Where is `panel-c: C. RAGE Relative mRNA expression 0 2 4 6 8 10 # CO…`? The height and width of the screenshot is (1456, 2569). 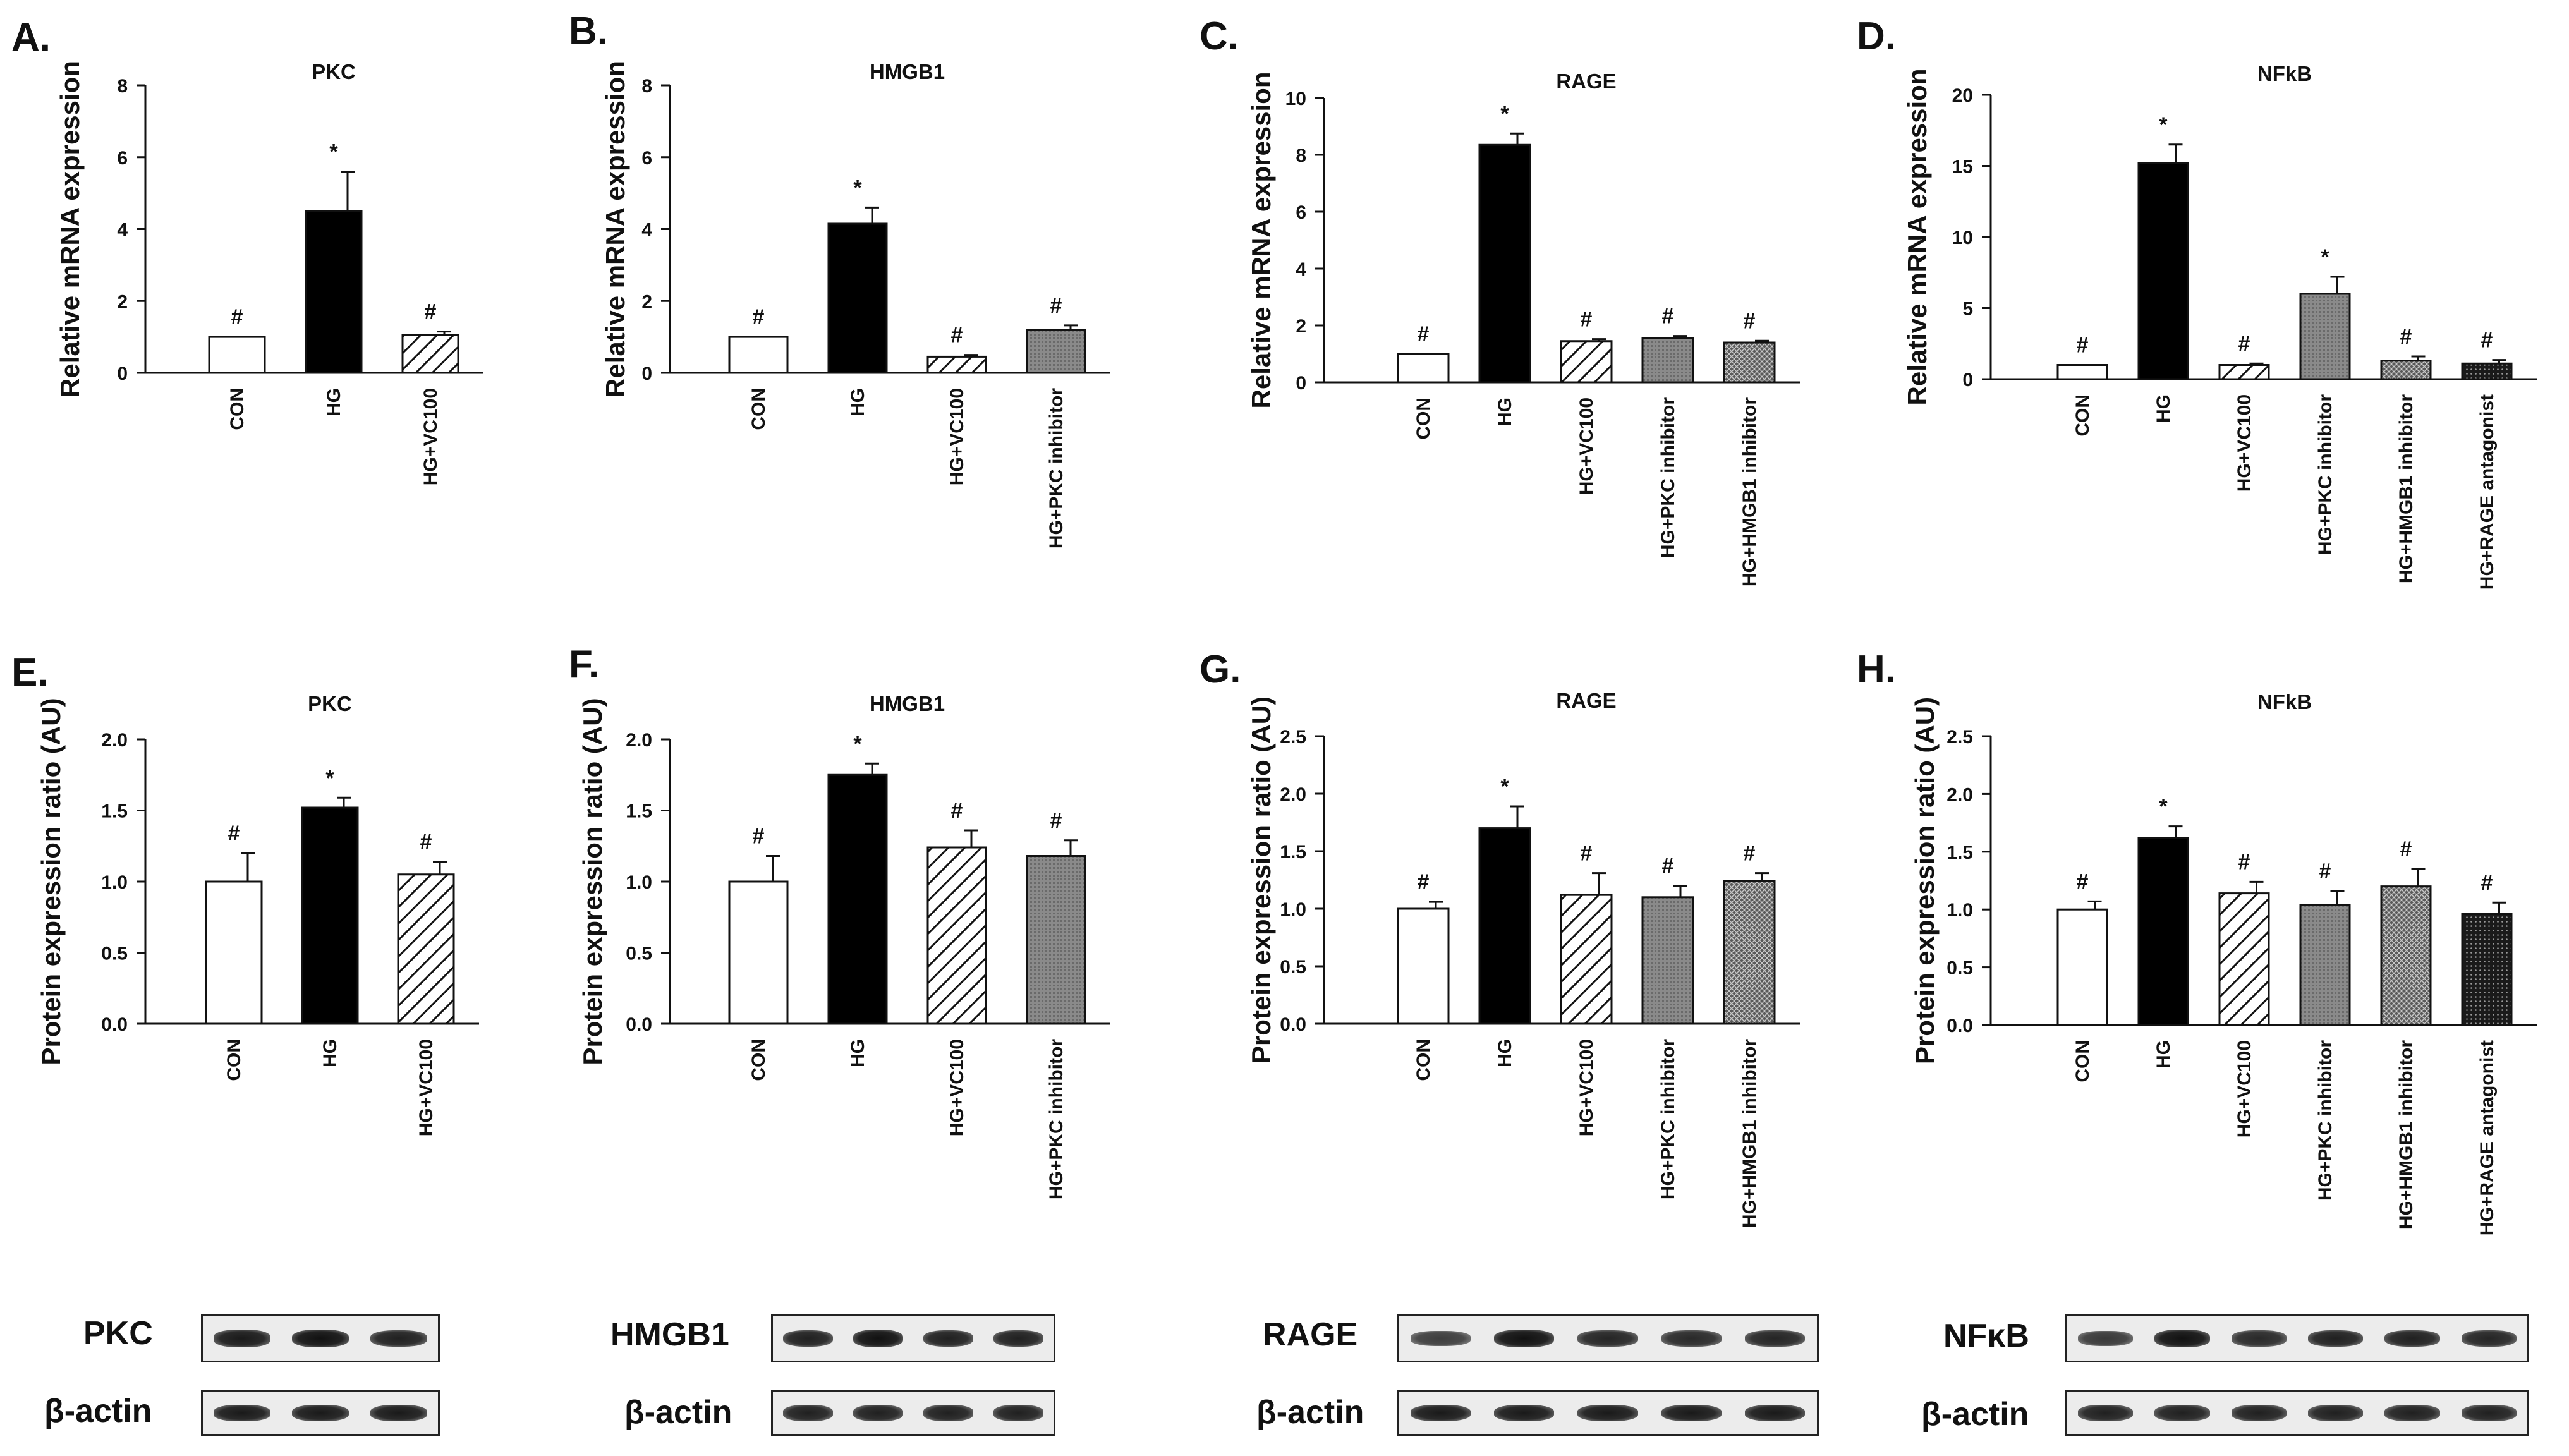
panel-c: C. RAGE Relative mRNA expression 0 2 4 6 8 10 # CO… is located at coordinates (1516, 316).